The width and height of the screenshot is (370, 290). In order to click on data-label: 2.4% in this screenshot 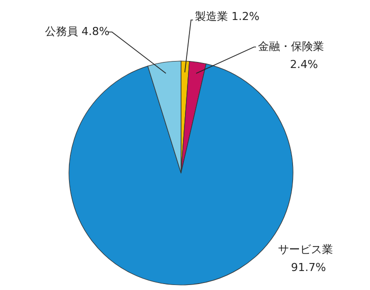, I will do `click(304, 64)`.